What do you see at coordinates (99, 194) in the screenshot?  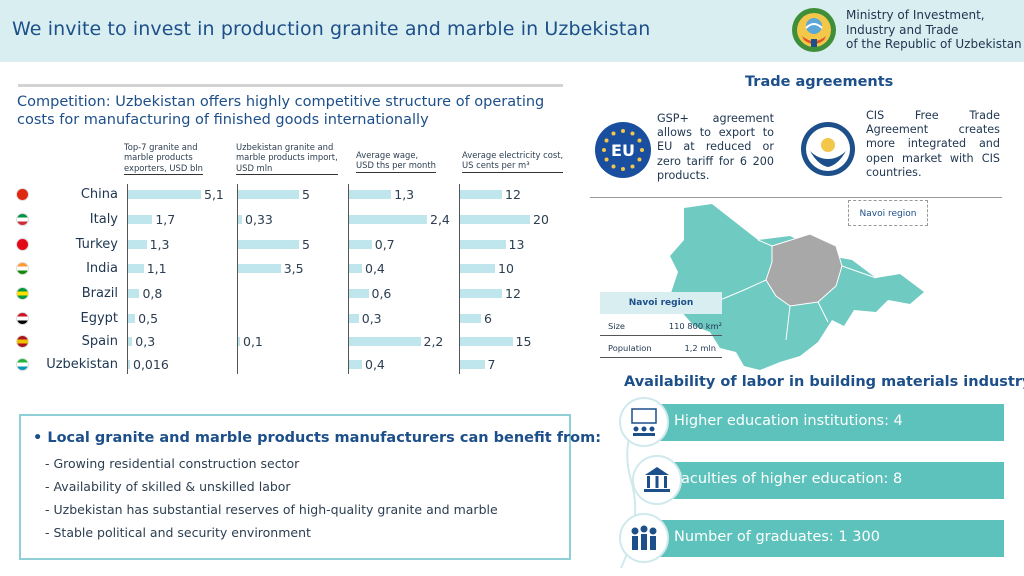 I see `country-label: China` at bounding box center [99, 194].